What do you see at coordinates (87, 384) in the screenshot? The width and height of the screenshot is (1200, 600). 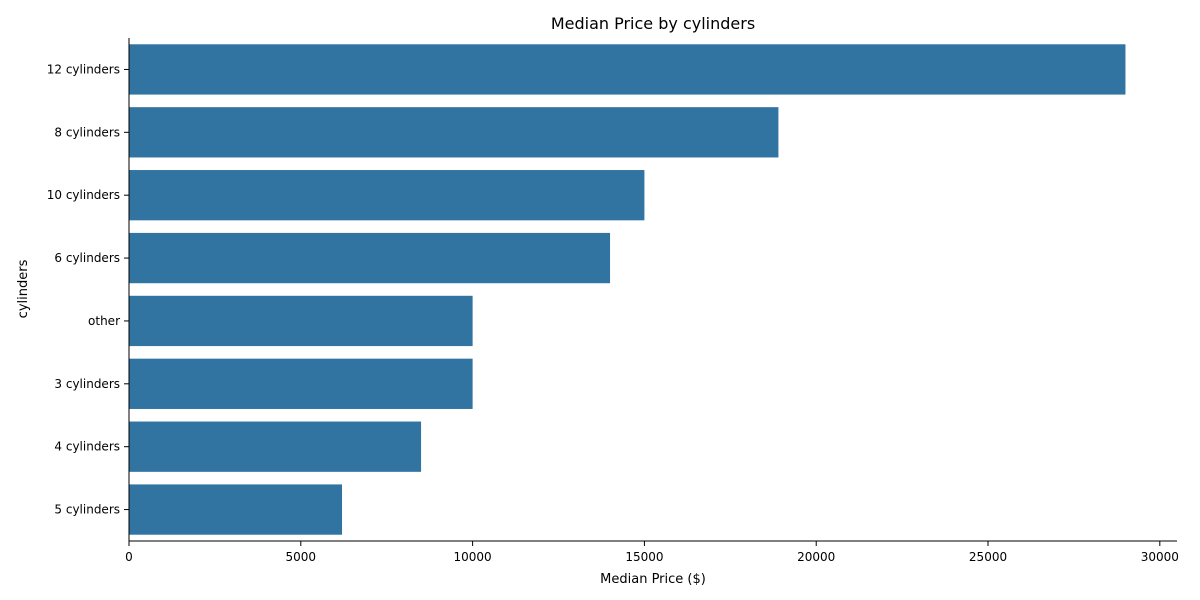 I see `y-tick-label: 3 cylinders` at bounding box center [87, 384].